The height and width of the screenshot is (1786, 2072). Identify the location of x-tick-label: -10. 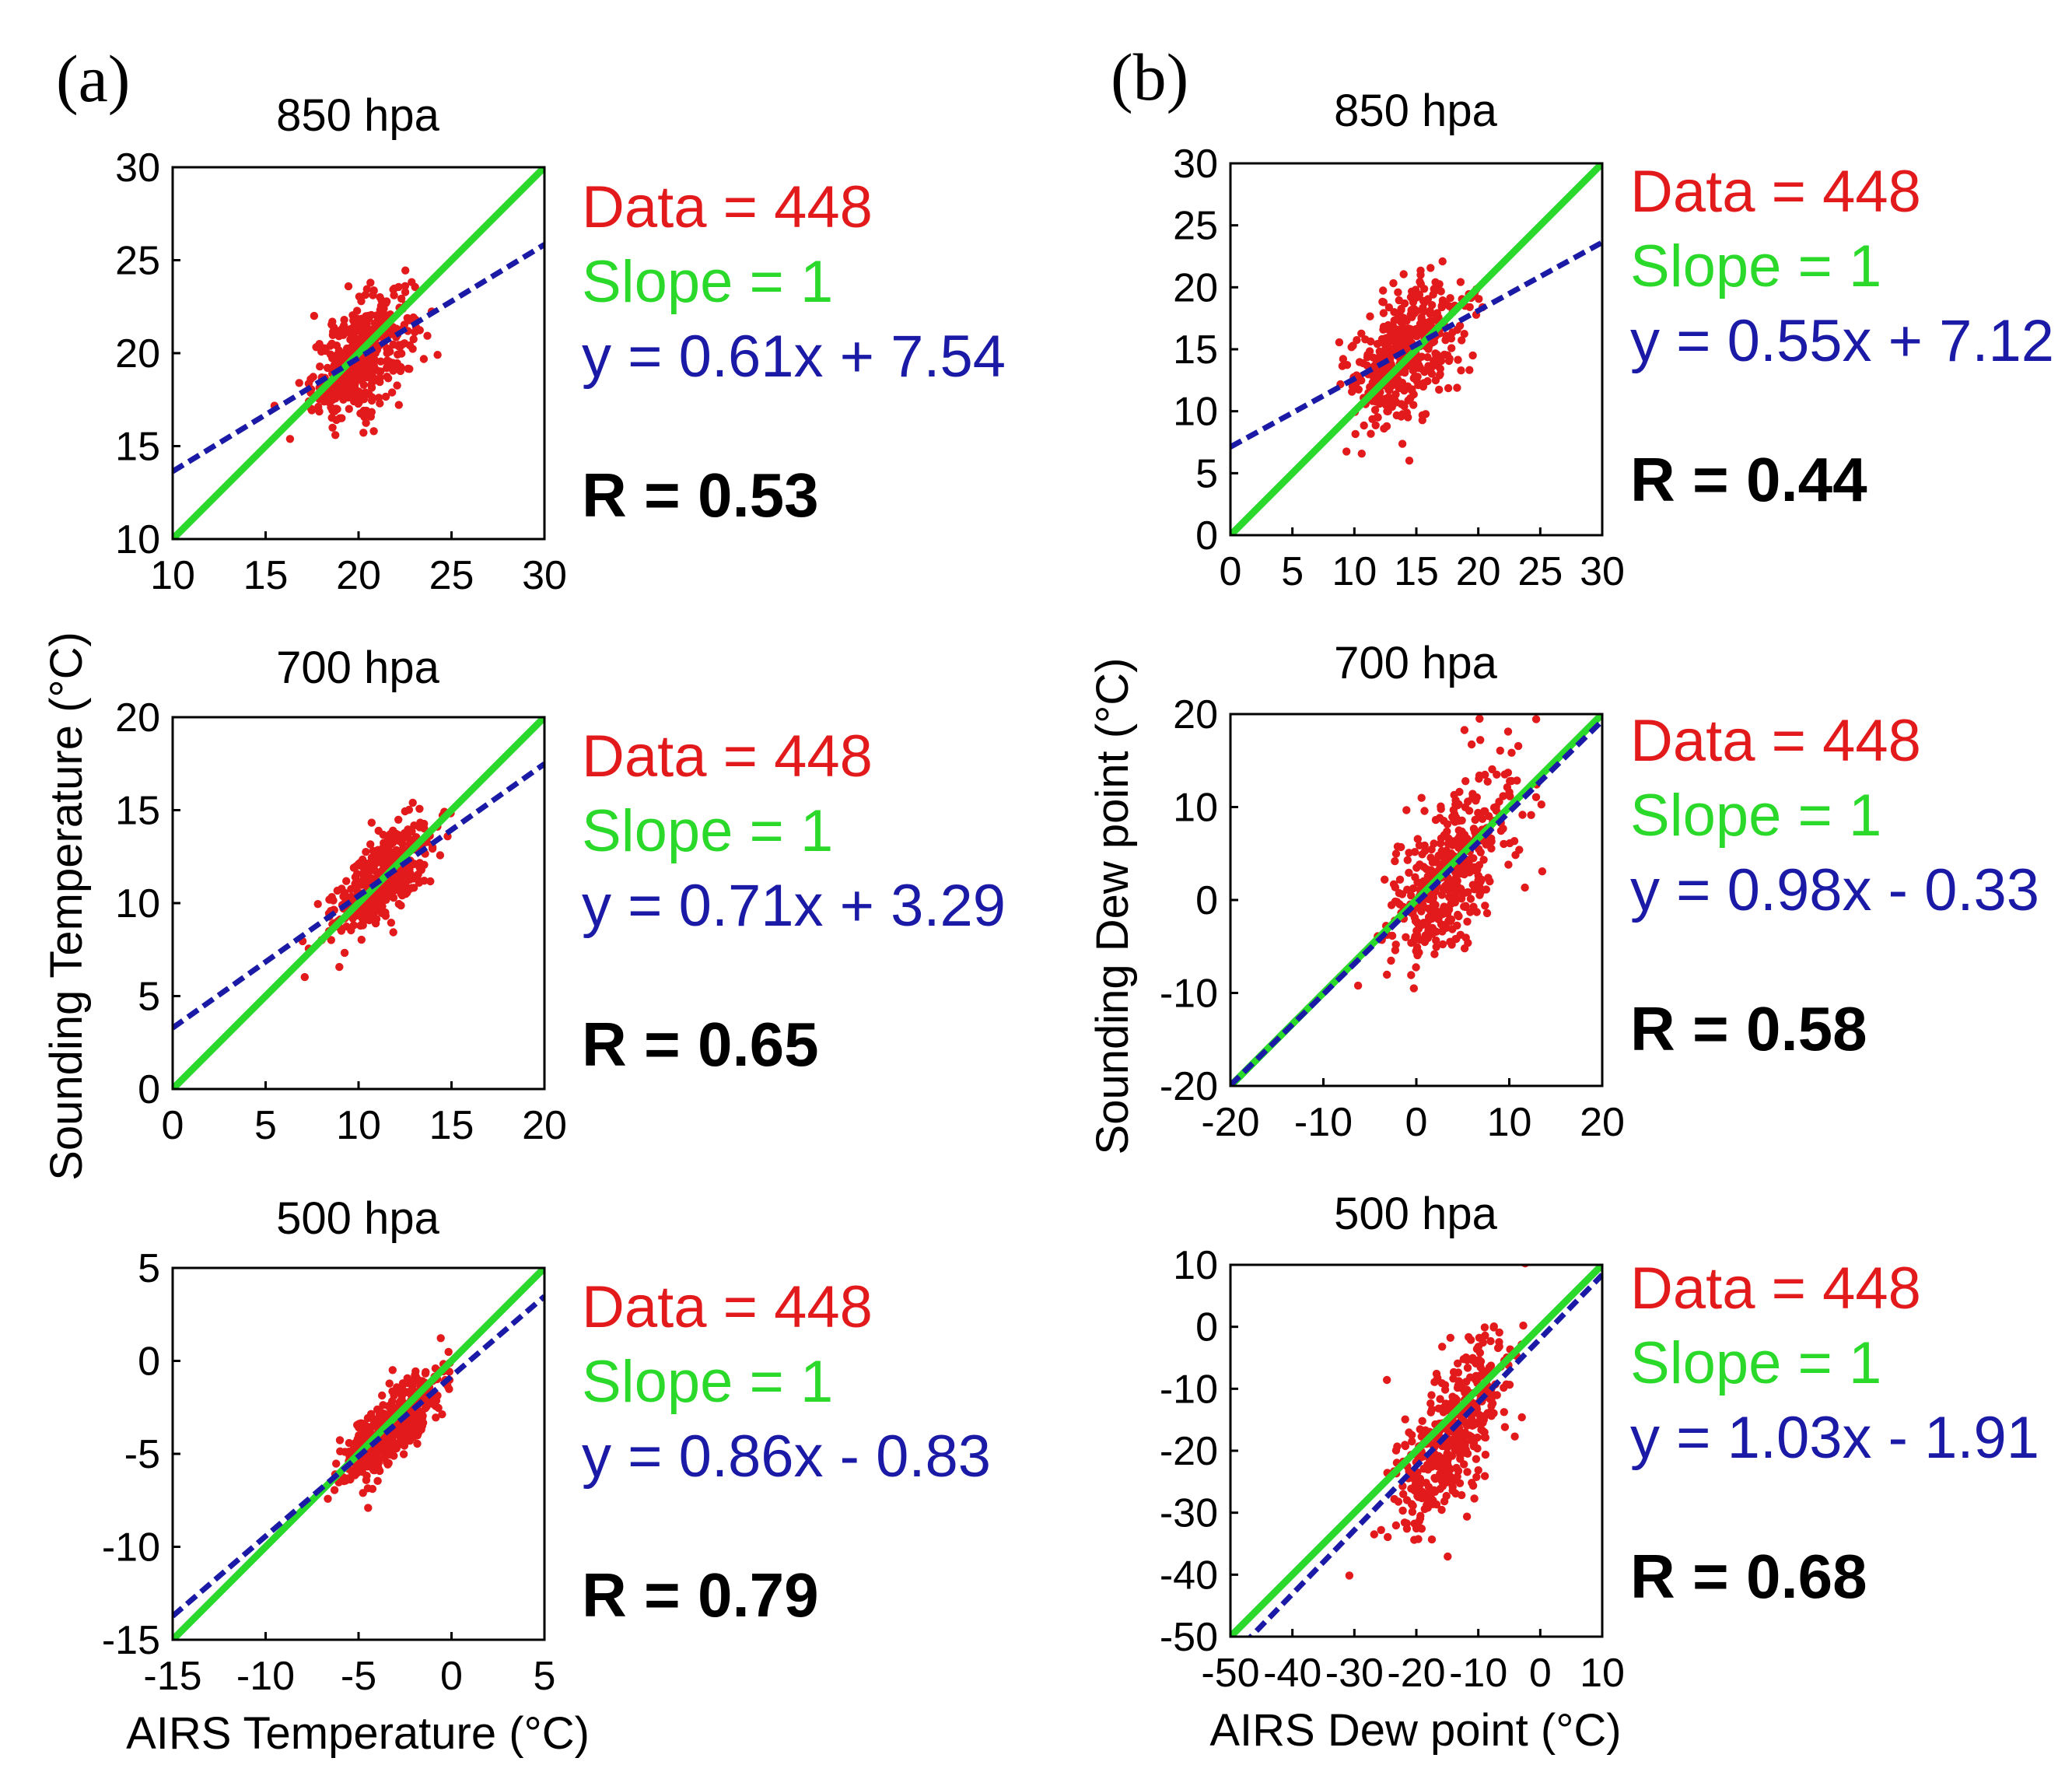
(266, 1676).